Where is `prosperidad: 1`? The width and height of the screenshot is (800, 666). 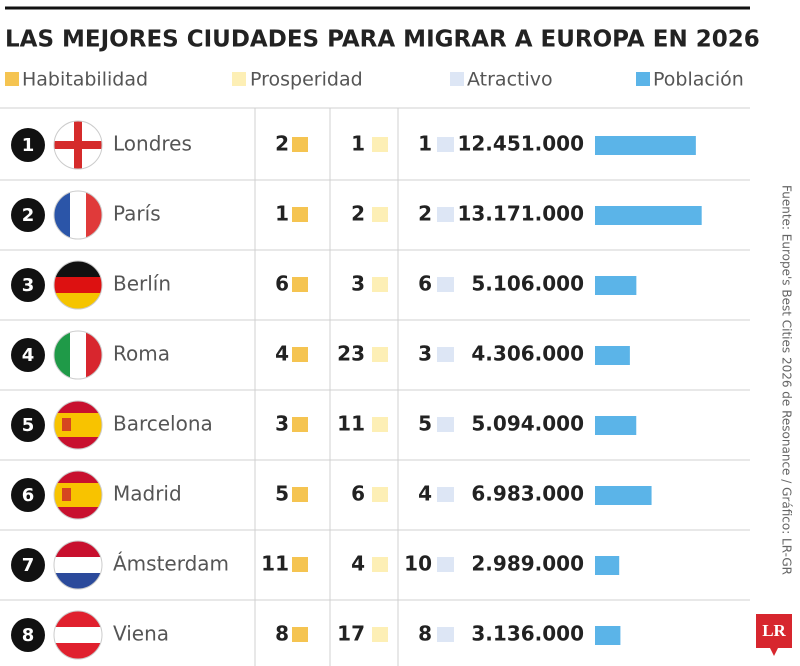 prosperidad: 1 is located at coordinates (358, 144).